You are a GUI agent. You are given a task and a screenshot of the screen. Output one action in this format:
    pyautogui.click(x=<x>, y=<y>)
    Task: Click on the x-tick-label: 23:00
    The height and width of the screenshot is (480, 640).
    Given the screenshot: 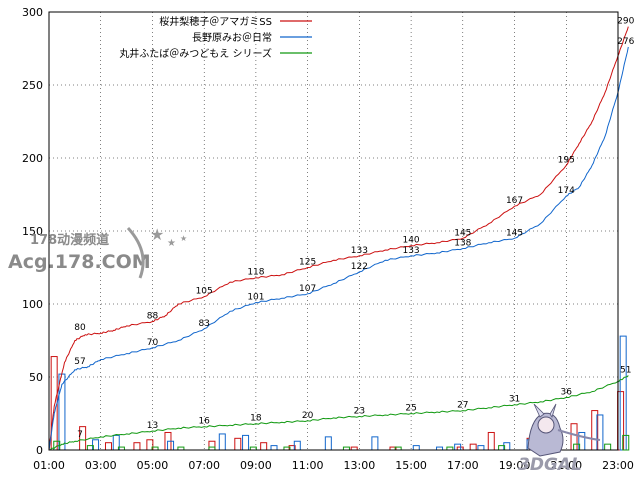 What is the action you would take?
    pyautogui.click(x=618, y=465)
    